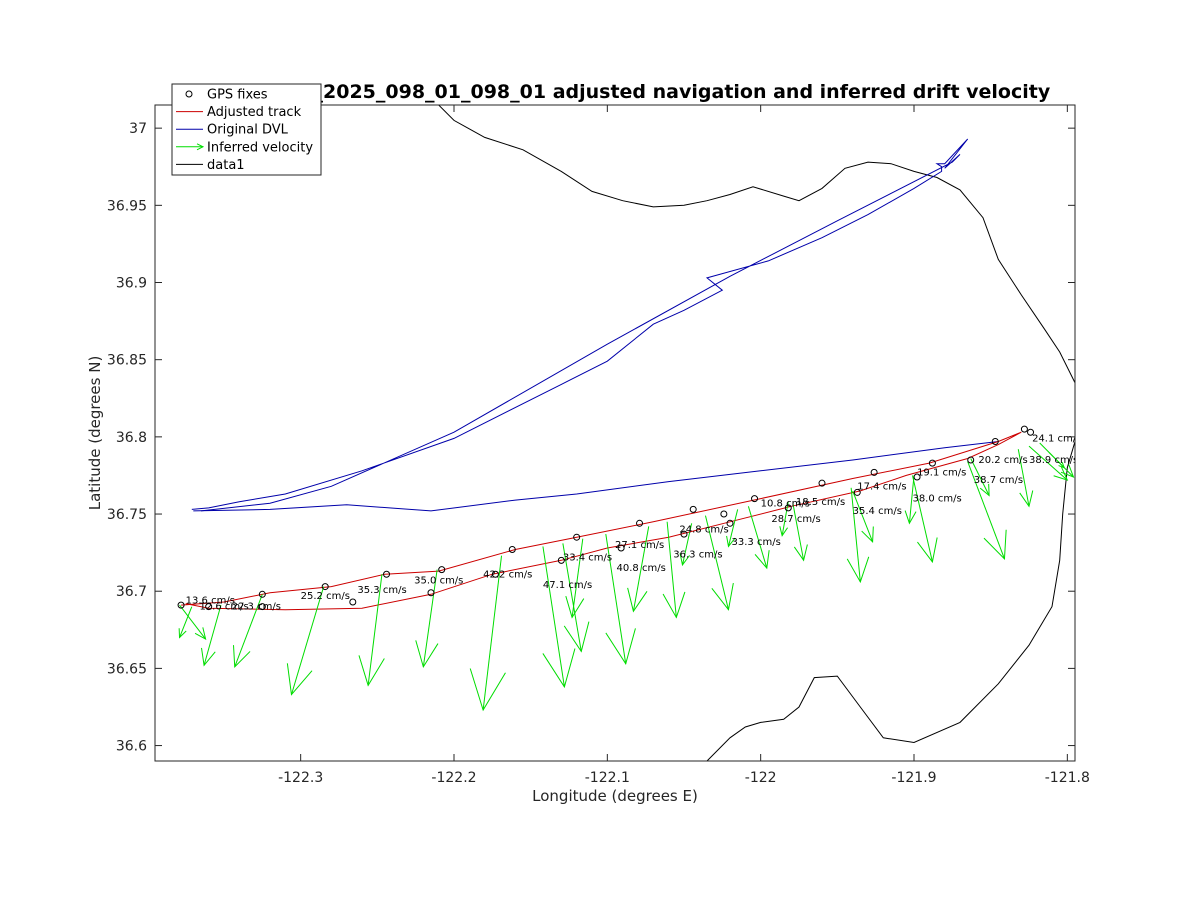 The image size is (1188, 900). Describe the element at coordinates (210, 165) in the screenshot. I see `legend-entry: data1` at that location.